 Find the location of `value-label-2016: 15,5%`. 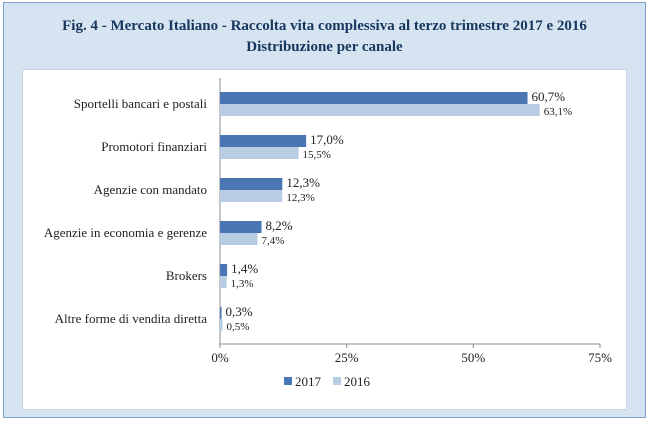

value-label-2016: 15,5% is located at coordinates (317, 155).